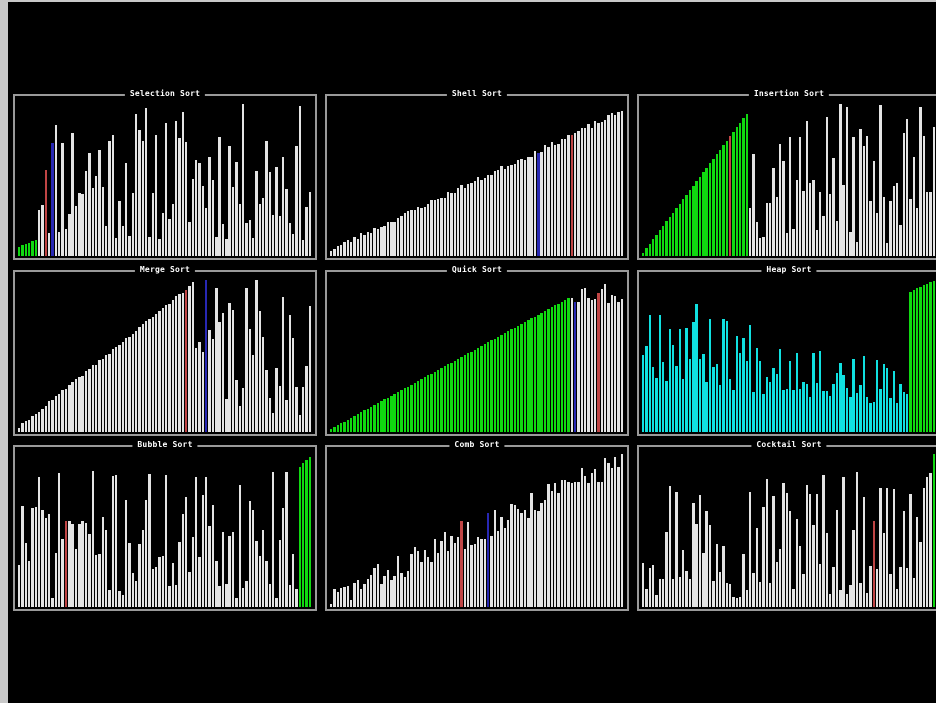 The height and width of the screenshot is (703, 936). Describe the element at coordinates (477, 94) in the screenshot. I see `panel-title: Shell Sort` at that location.